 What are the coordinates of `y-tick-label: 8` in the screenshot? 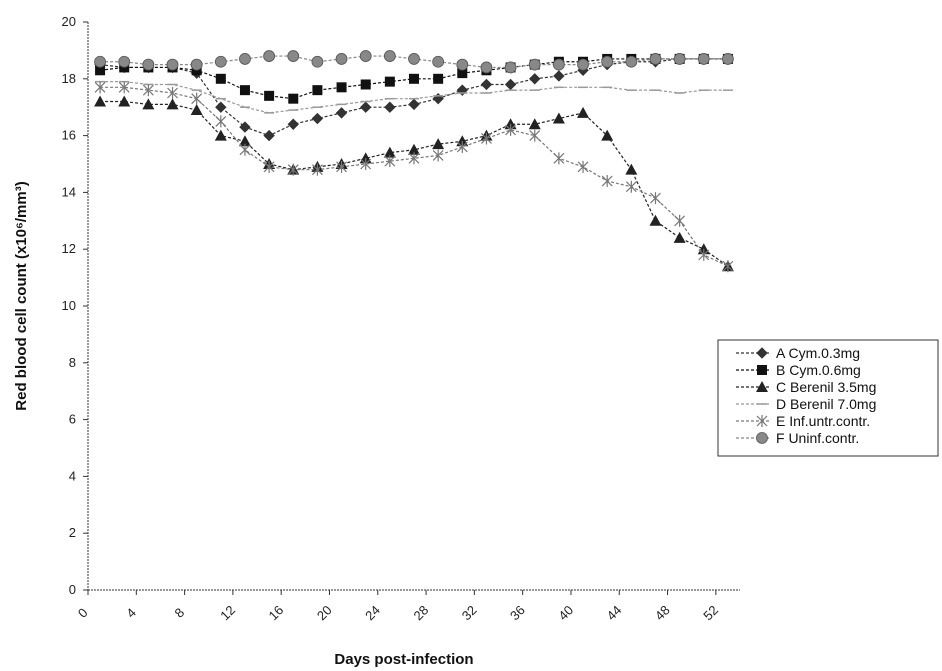 It's located at (72, 362).